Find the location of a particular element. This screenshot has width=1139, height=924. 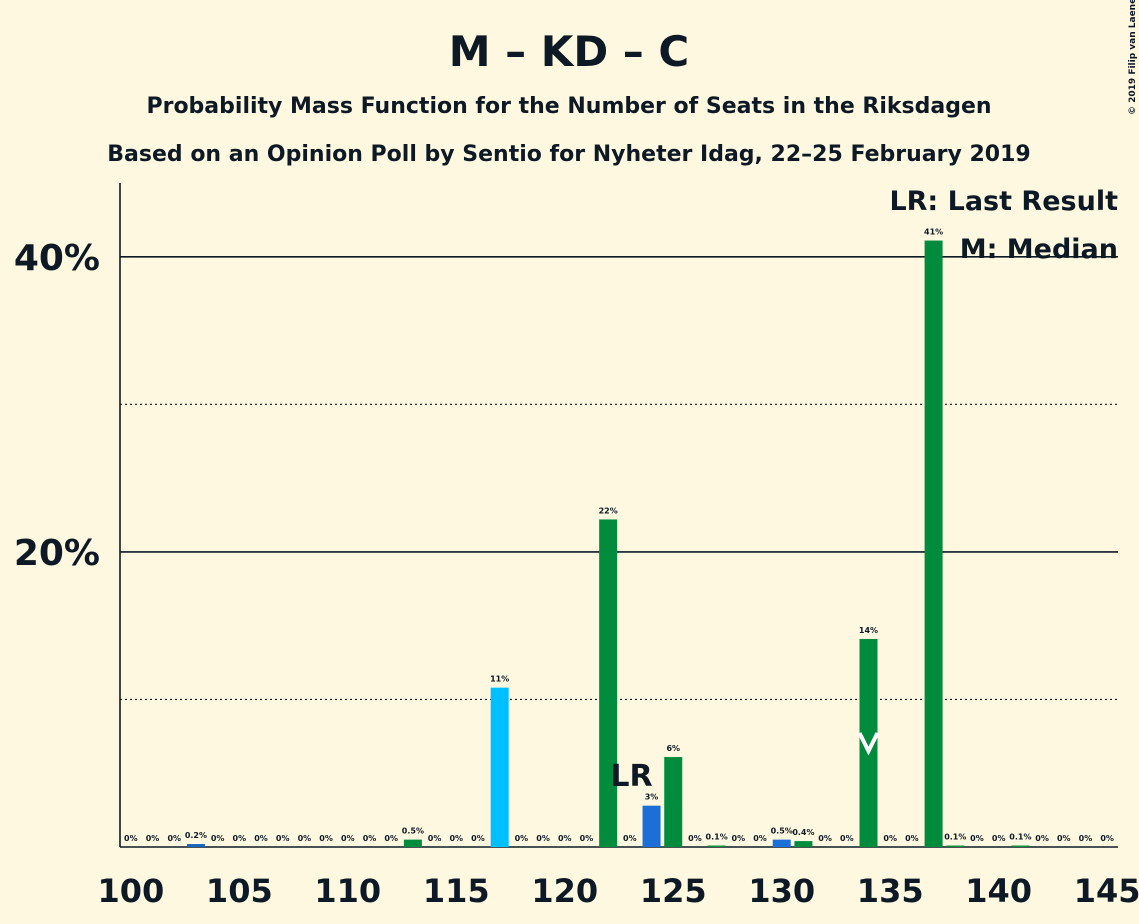

data-label: 14% is located at coordinates (868, 630).